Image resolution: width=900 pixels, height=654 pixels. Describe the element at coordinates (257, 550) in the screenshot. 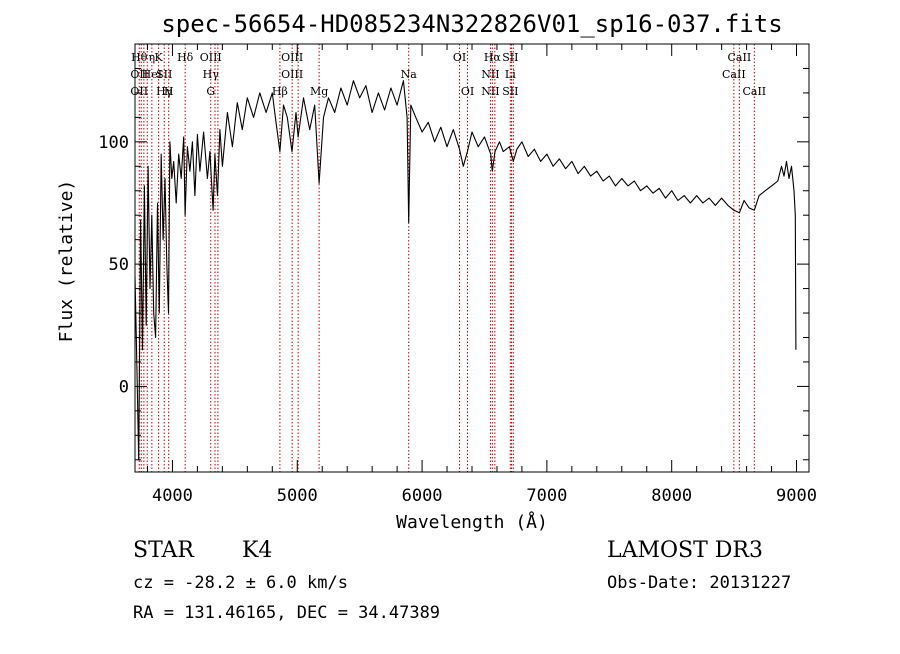

I see `subclass-label: K4` at that location.